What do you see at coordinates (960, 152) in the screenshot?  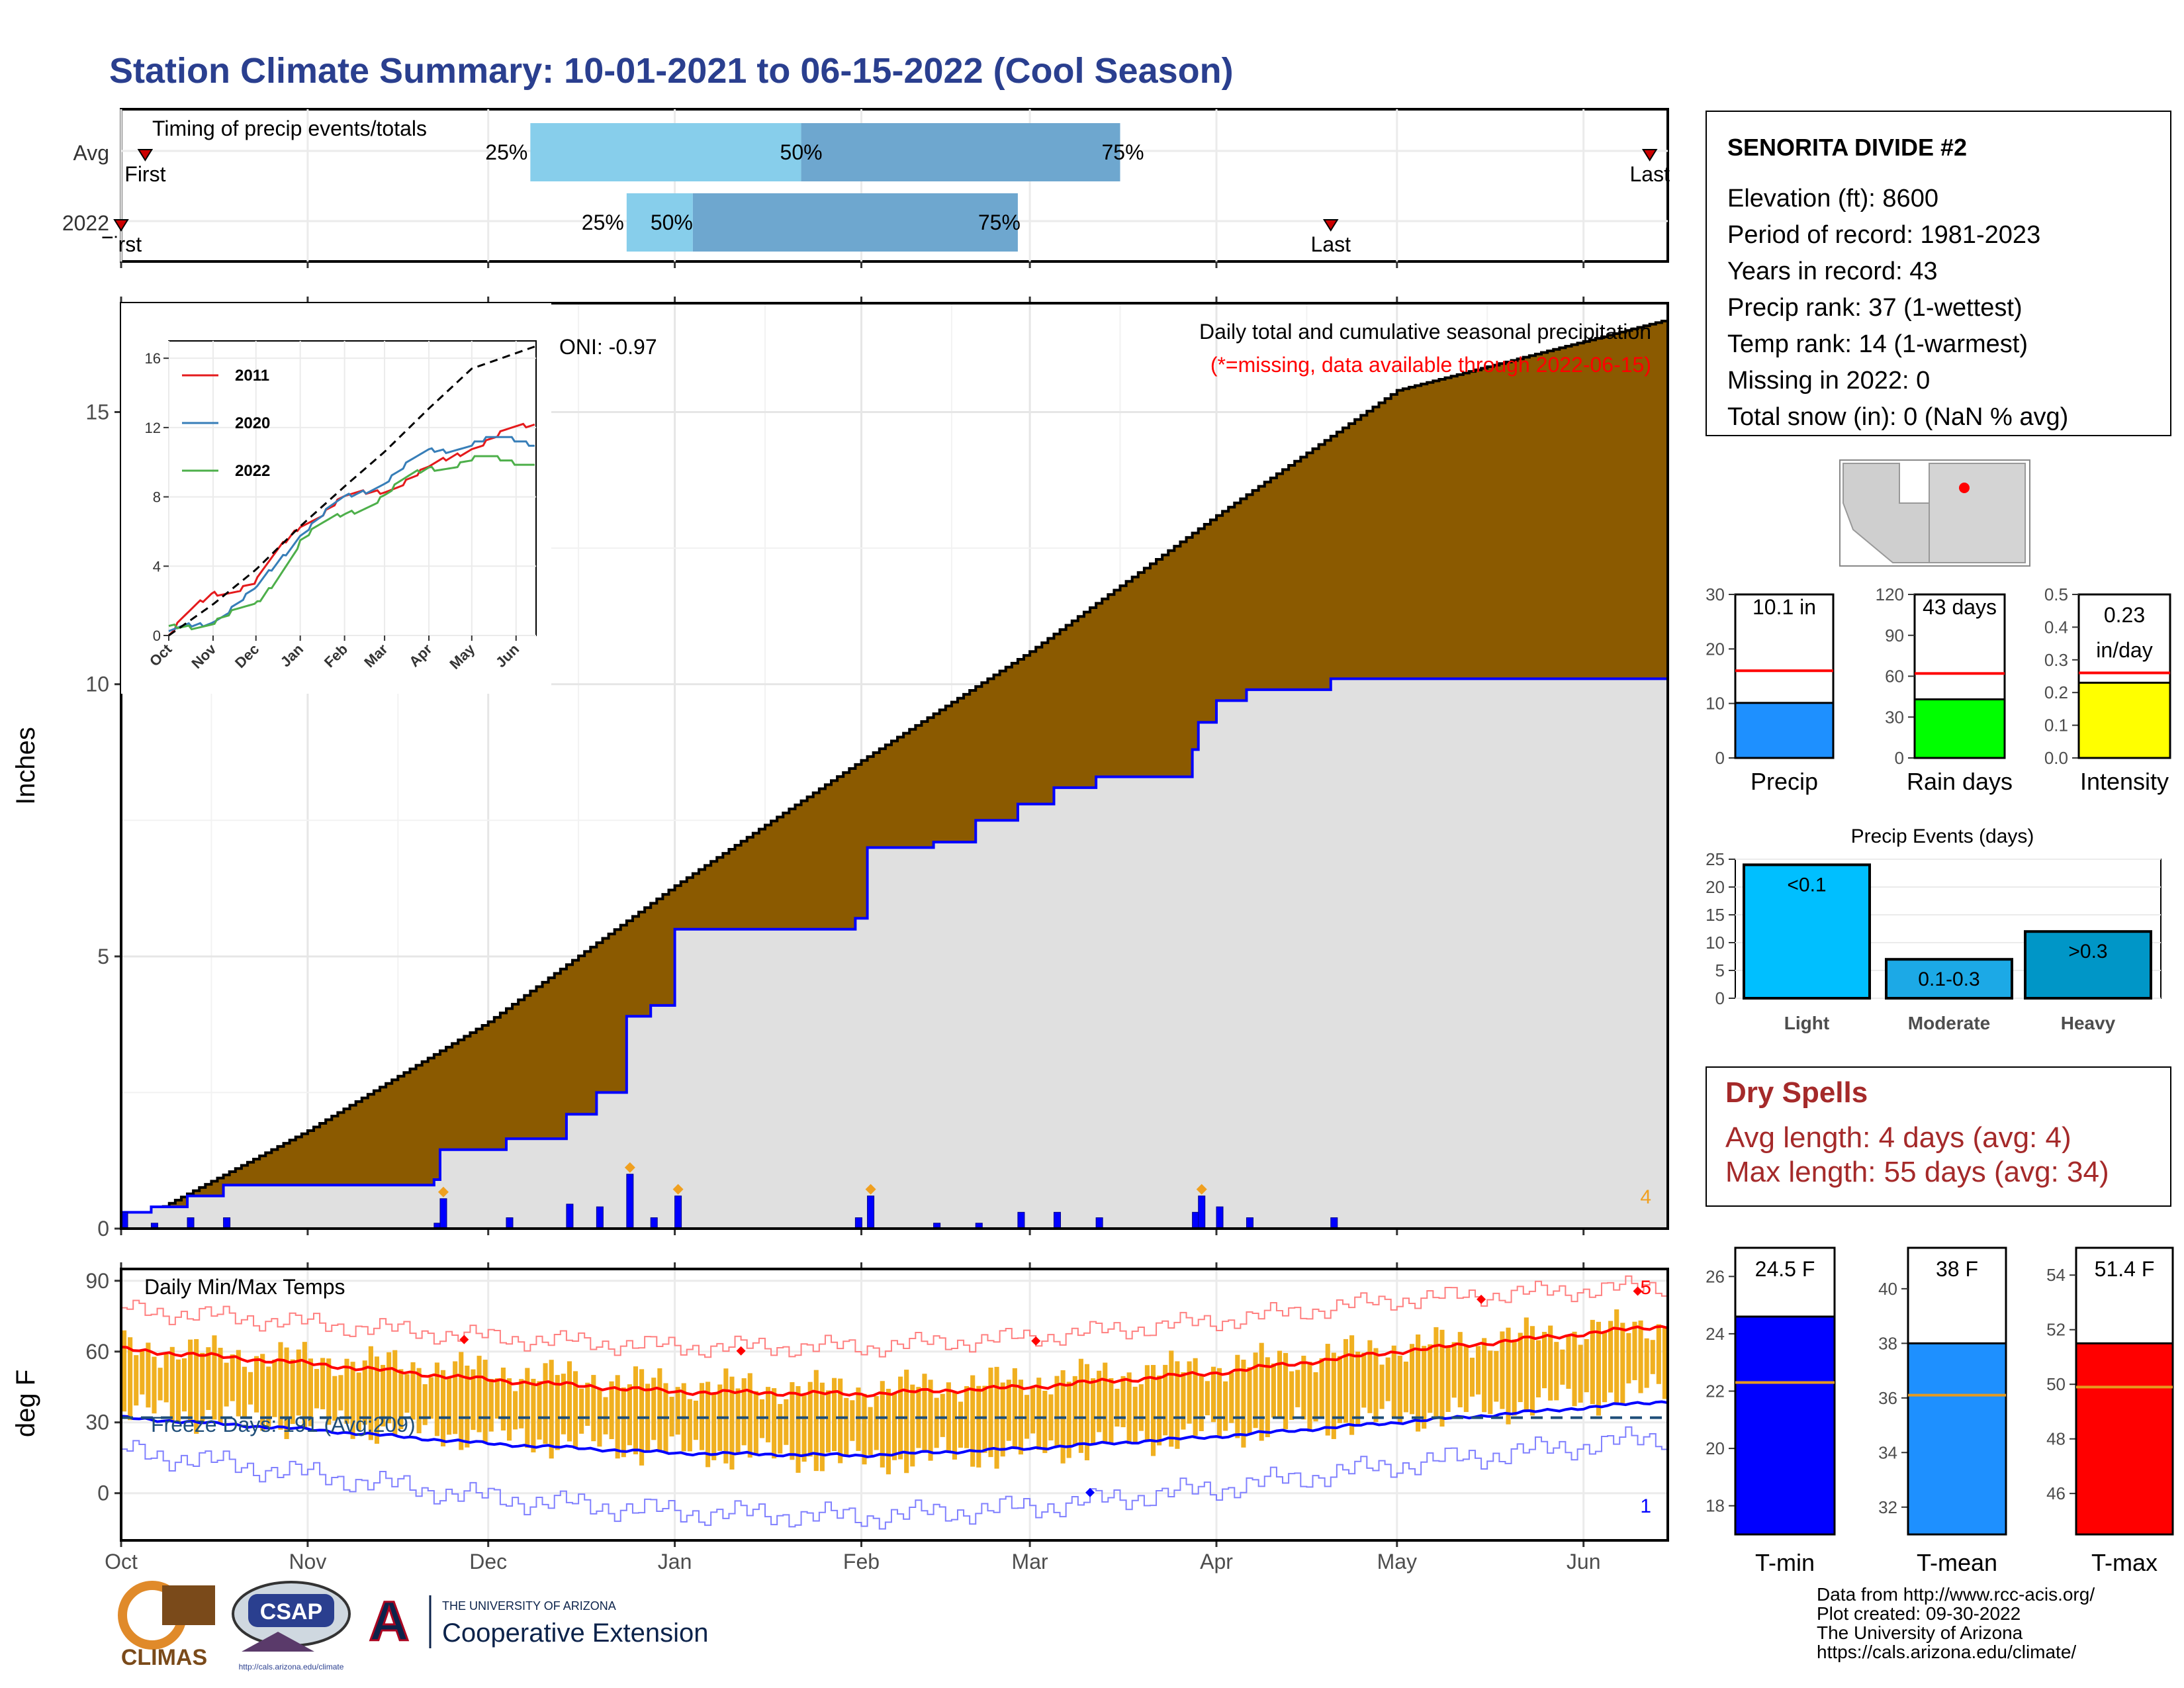 I see `timing-q2-bar` at bounding box center [960, 152].